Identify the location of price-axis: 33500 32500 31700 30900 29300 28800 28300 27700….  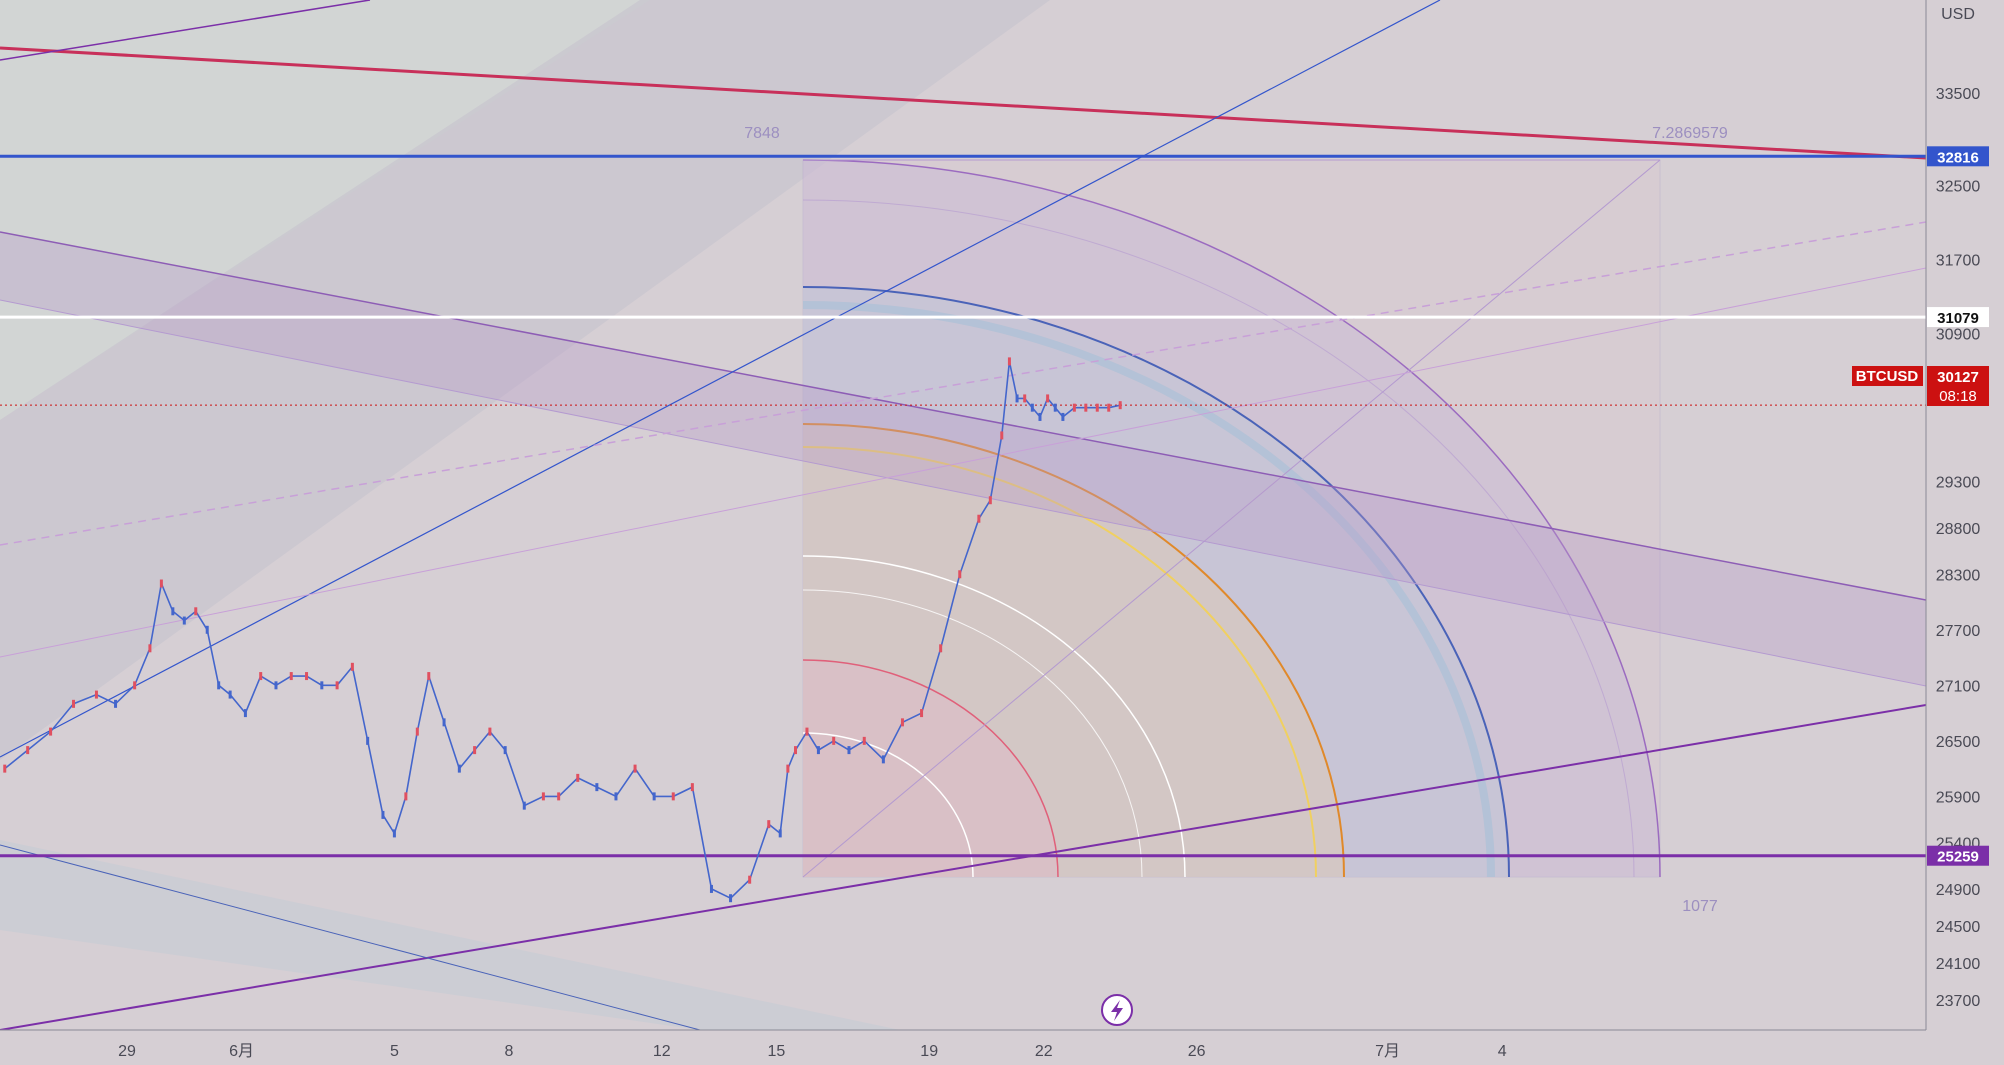
(1958, 548).